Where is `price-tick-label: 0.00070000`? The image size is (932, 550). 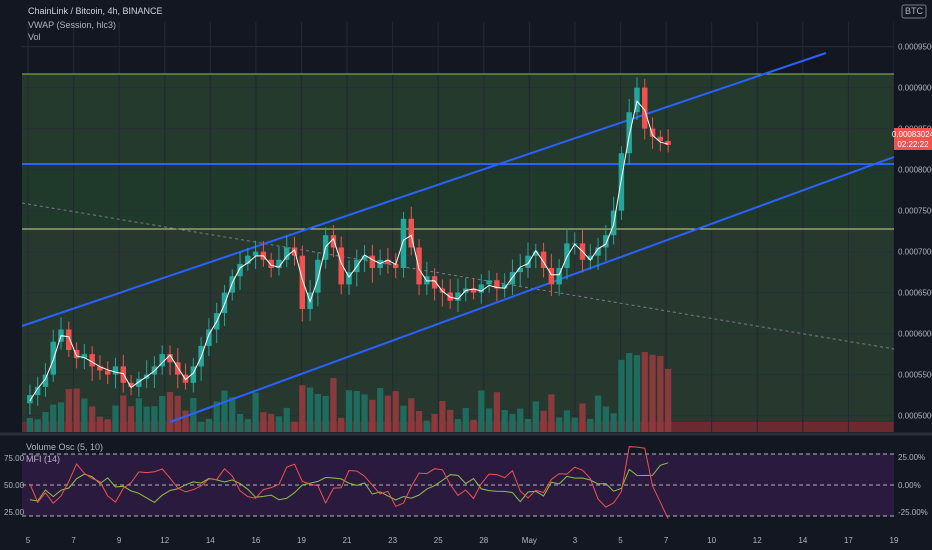 price-tick-label: 0.00070000 is located at coordinates (915, 252).